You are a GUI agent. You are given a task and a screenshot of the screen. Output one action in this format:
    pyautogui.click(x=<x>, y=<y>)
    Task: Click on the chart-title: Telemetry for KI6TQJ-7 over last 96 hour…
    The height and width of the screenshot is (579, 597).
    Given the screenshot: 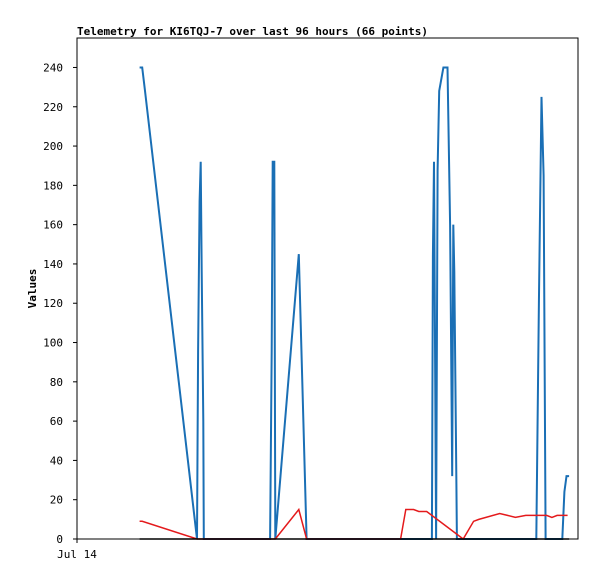 What is the action you would take?
    pyautogui.click(x=252, y=31)
    